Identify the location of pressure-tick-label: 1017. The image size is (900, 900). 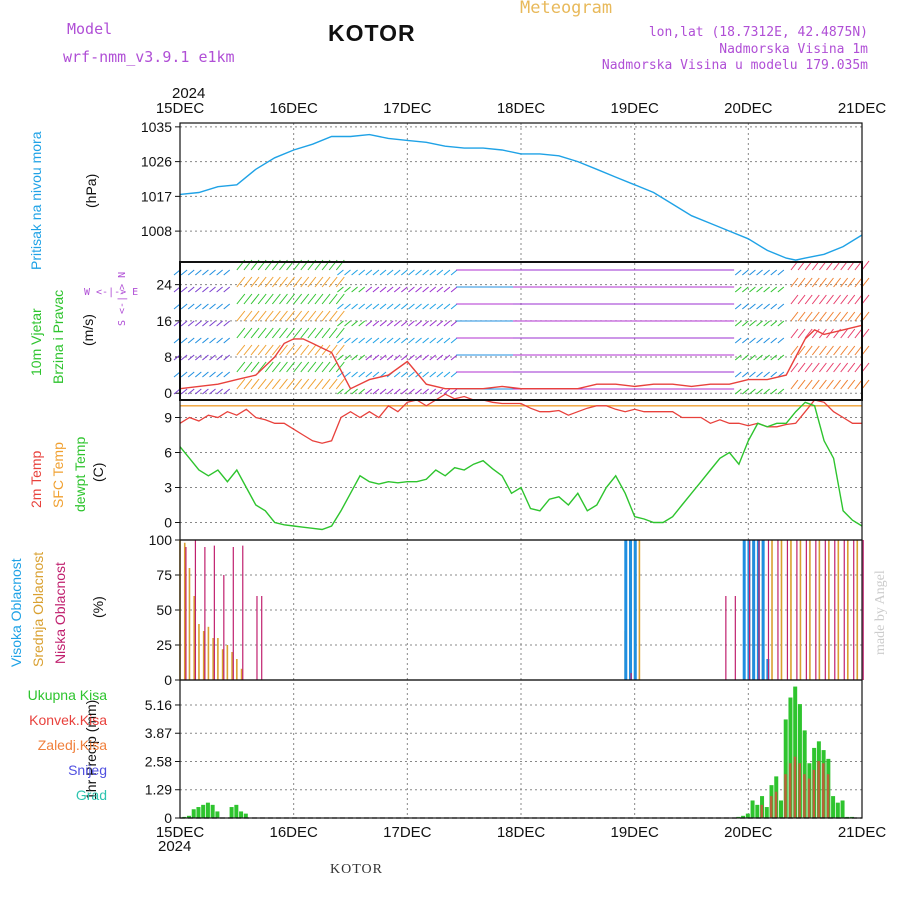
(156, 196).